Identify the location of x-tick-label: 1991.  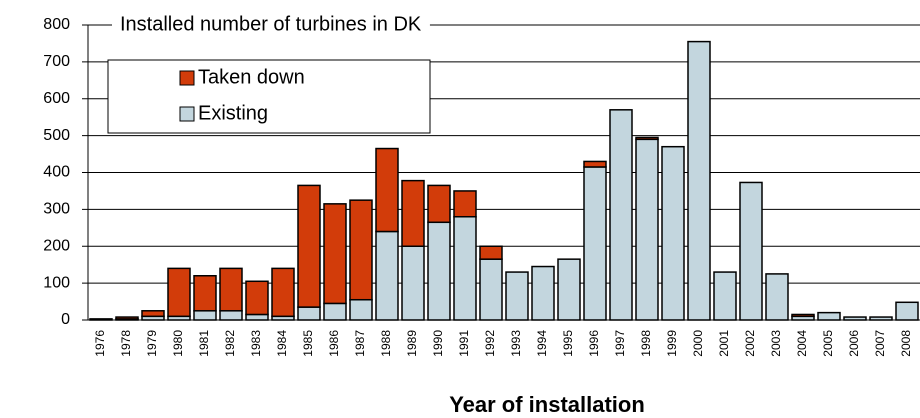
(464, 343).